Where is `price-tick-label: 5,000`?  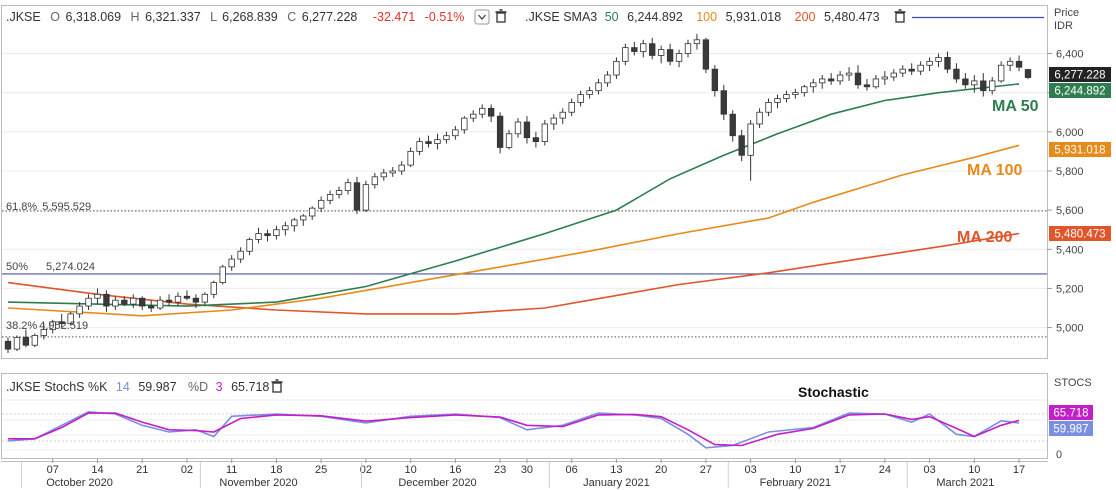 price-tick-label: 5,000 is located at coordinates (1070, 329).